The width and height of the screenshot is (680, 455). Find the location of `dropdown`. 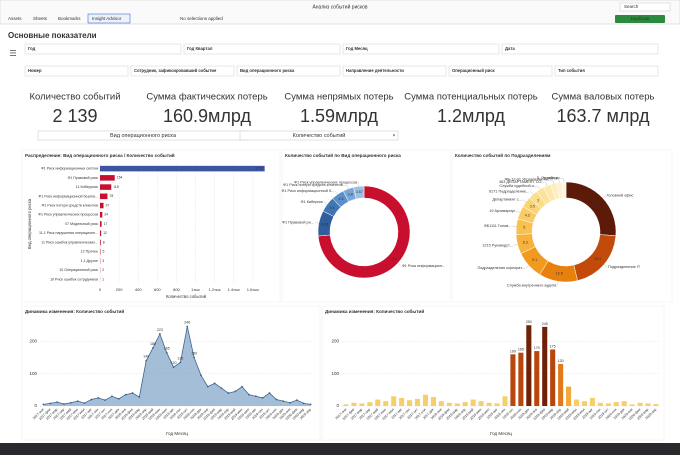

dropdown is located at coordinates (319, 135).